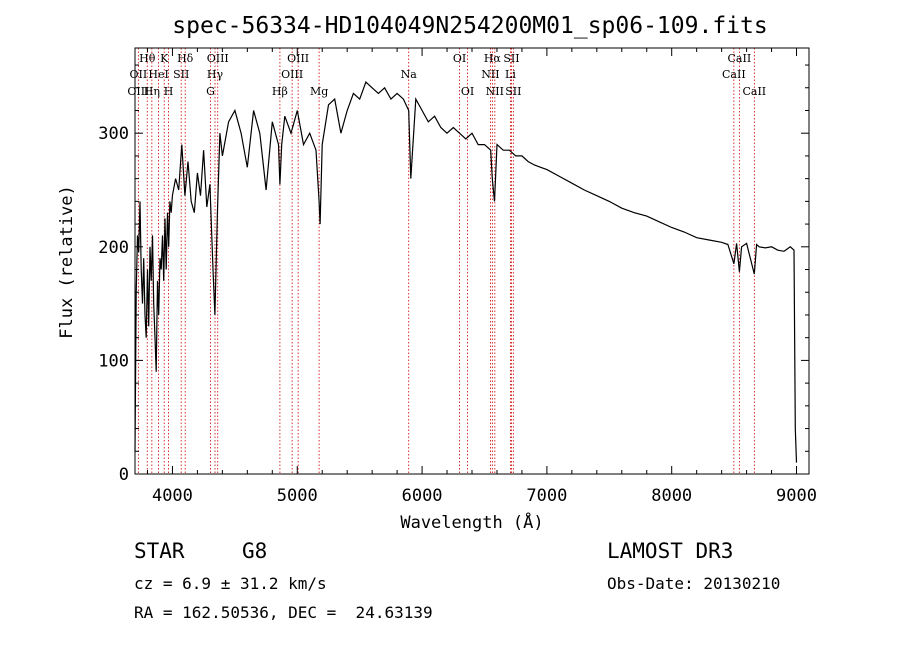 The image size is (900, 649). What do you see at coordinates (215, 74) in the screenshot?
I see `spectral-line-label: Hγ` at bounding box center [215, 74].